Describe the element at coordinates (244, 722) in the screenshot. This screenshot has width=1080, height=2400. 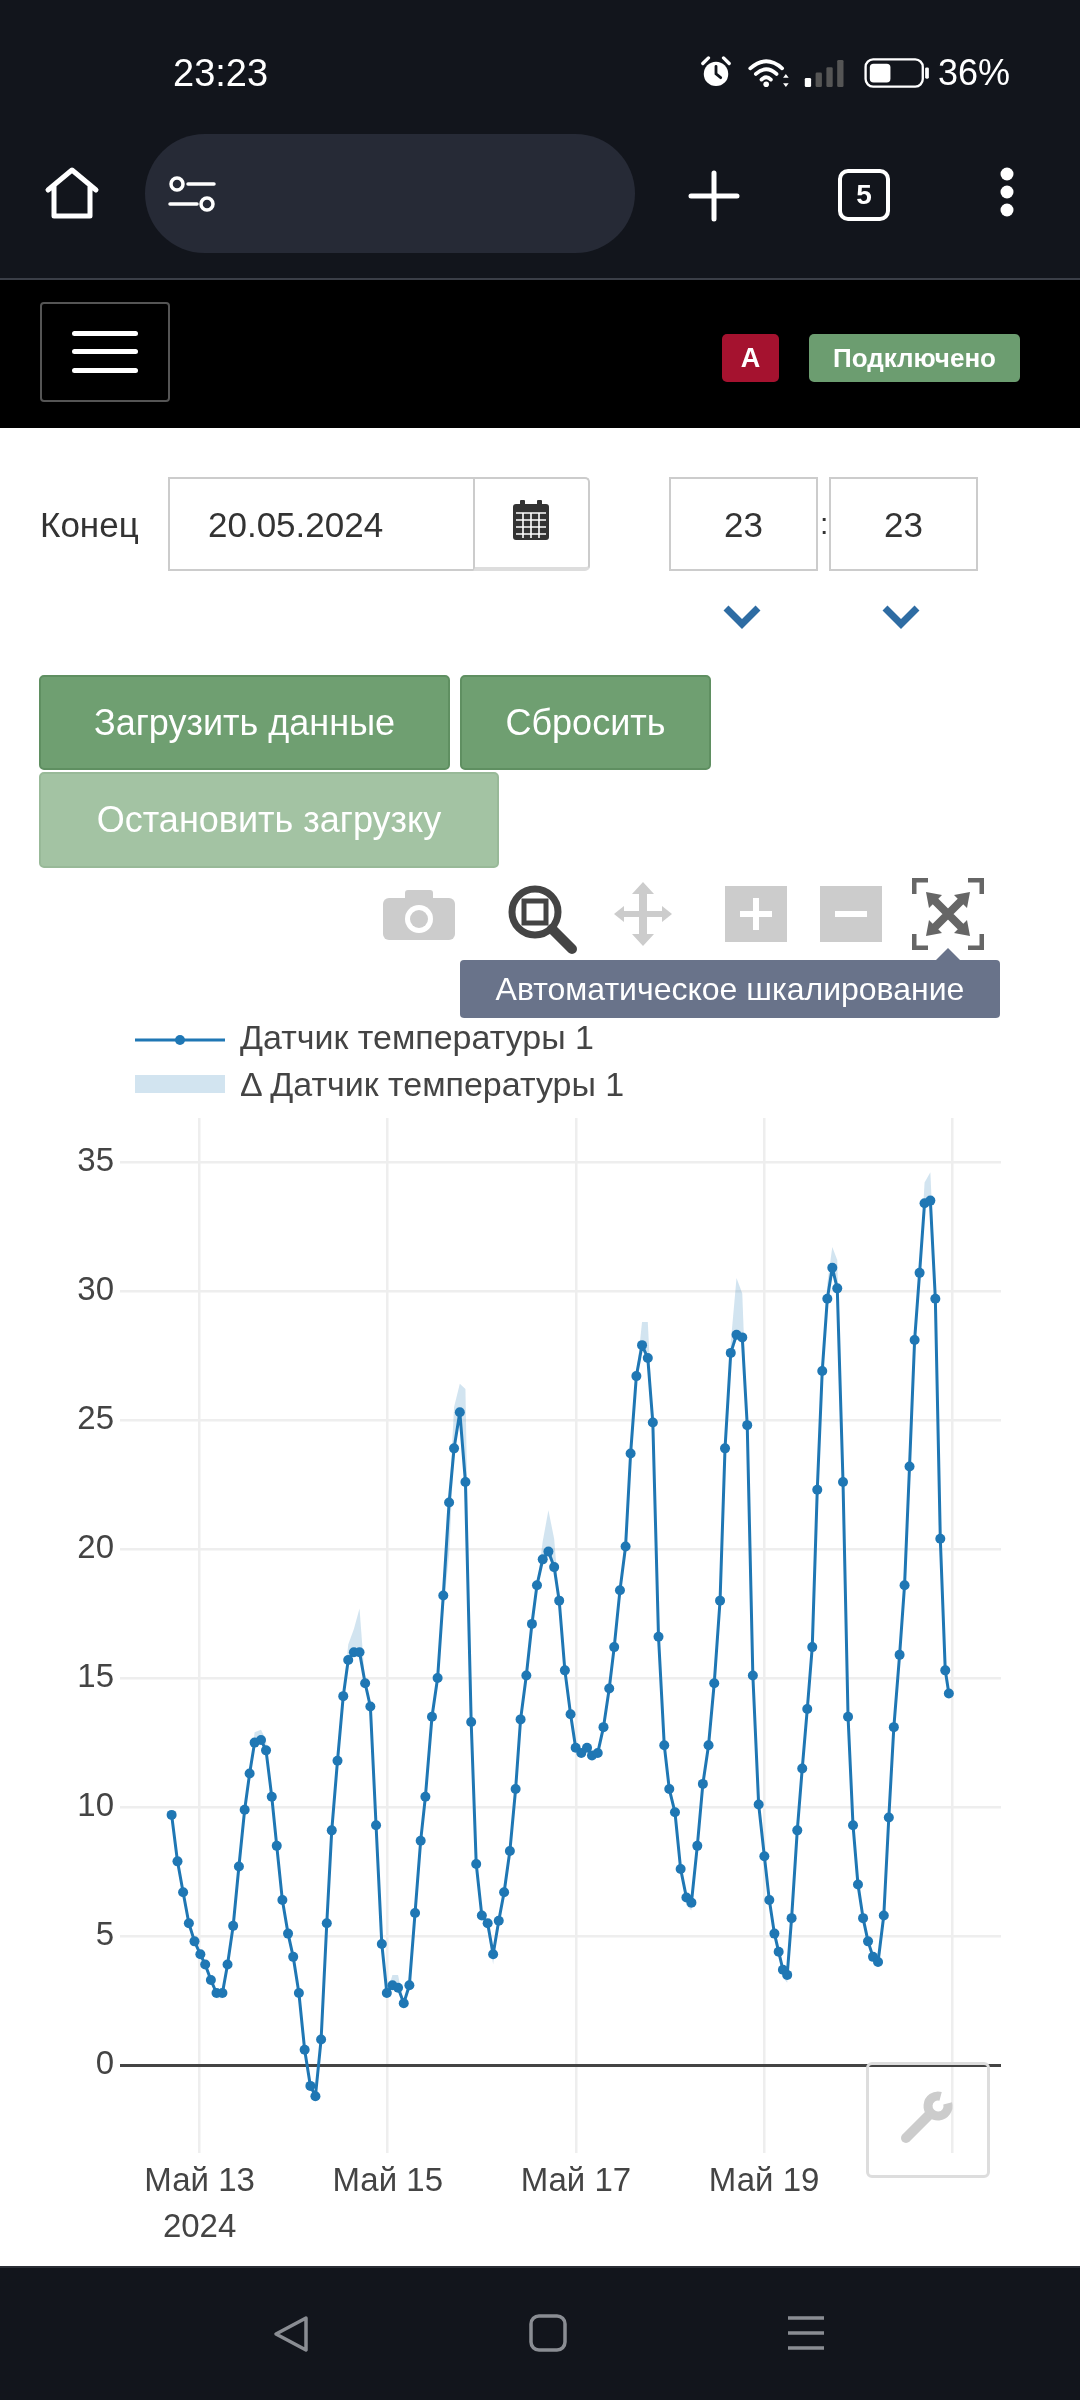
I see `text: Загрузить данные` at that location.